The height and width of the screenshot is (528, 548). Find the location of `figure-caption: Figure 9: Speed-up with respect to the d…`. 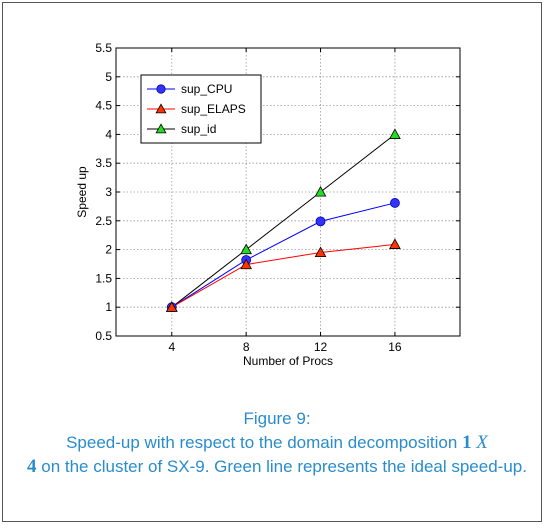

figure-caption: Figure 9: Speed-up with respect to the d… is located at coordinates (277, 443).